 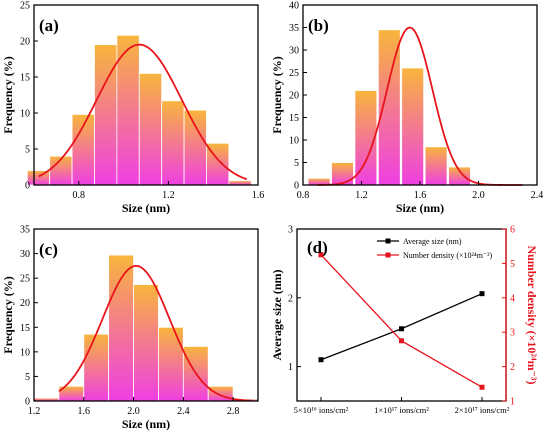 What do you see at coordinates (49, 25) in the screenshot?
I see `panel-label: (a)` at bounding box center [49, 25].